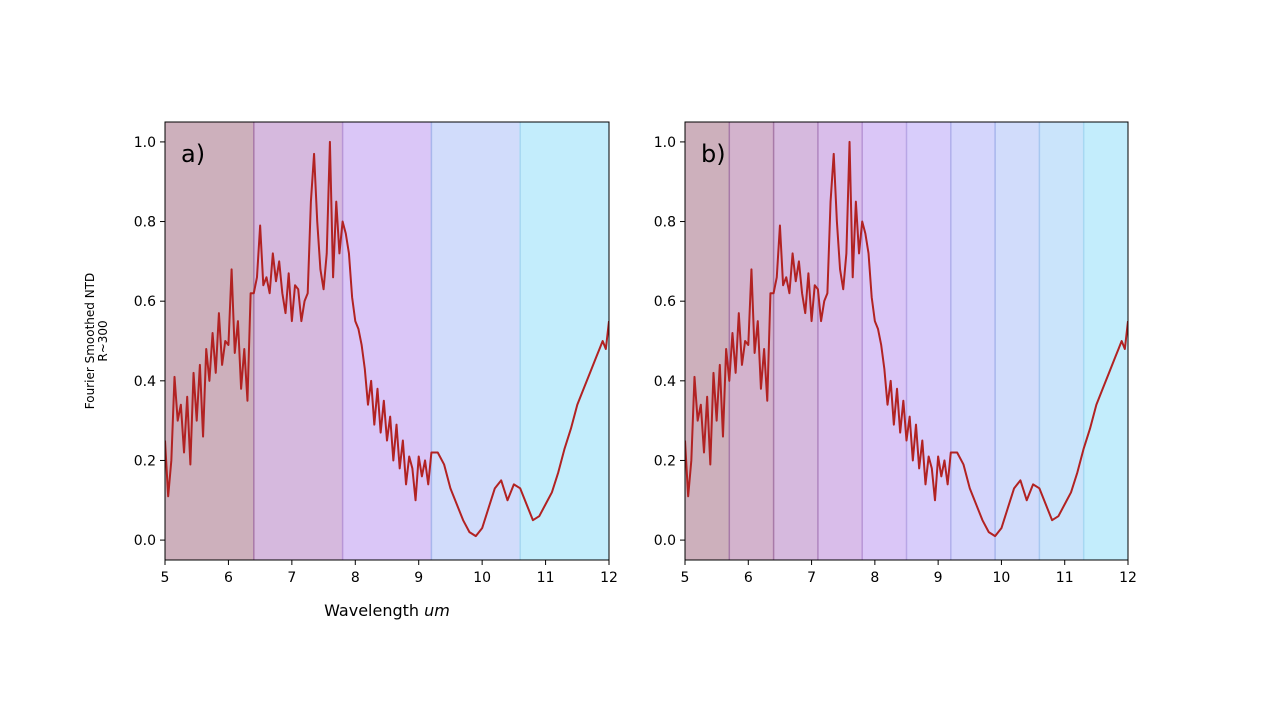 The image size is (1277, 718). I want to click on x-axis-label-unit: um, so click(437, 610).